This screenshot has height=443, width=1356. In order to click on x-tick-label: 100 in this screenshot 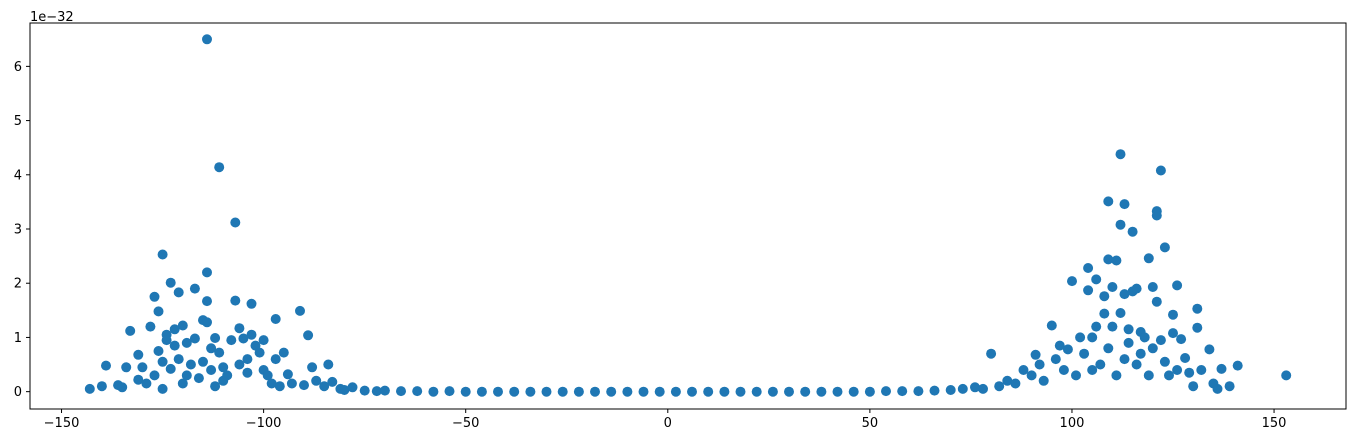, I will do `click(1072, 423)`.